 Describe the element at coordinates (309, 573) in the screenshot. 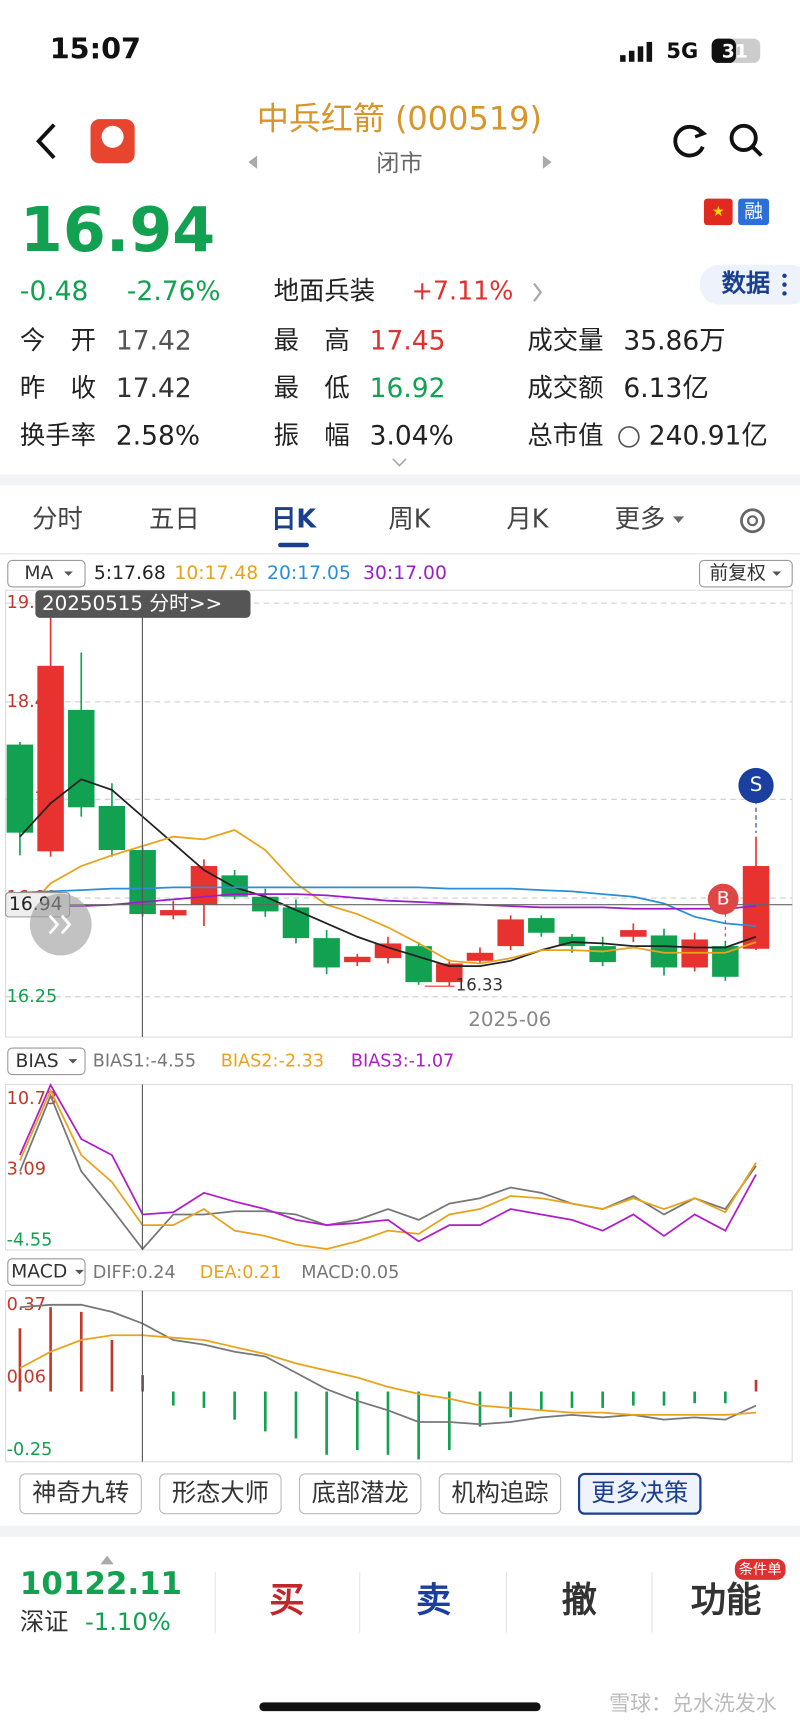

I see `ma-legend: 20:17.05` at that location.